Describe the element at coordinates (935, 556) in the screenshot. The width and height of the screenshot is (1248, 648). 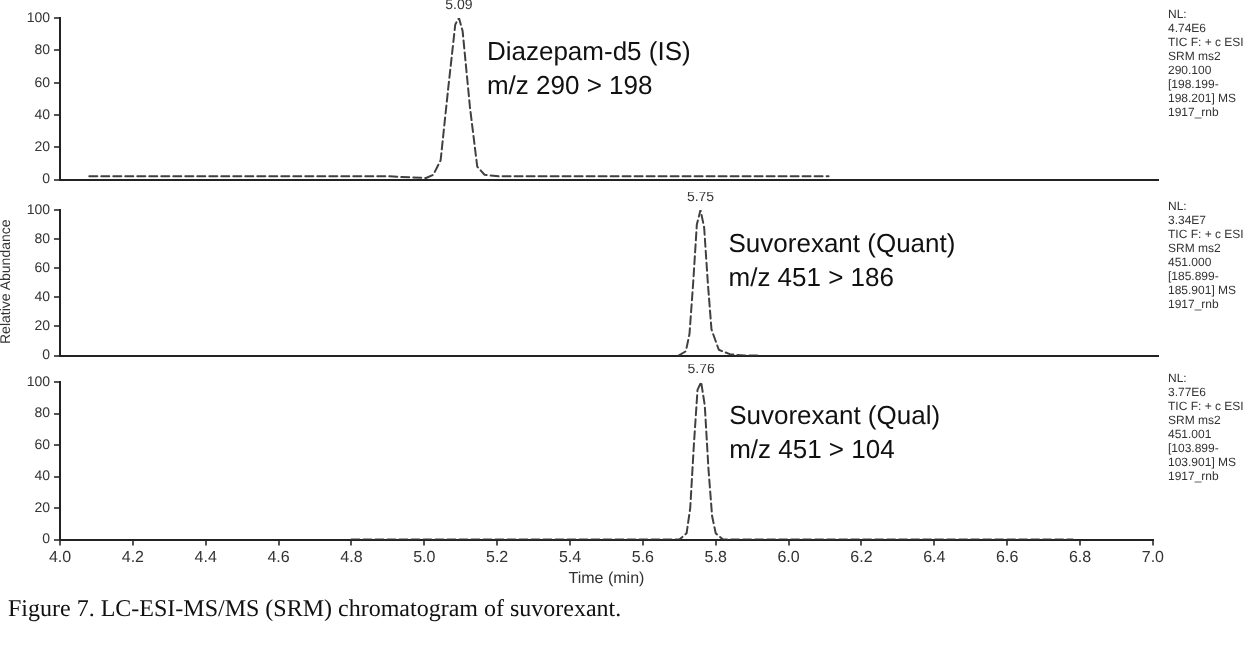
I see `x-tick-label: 6.4` at that location.